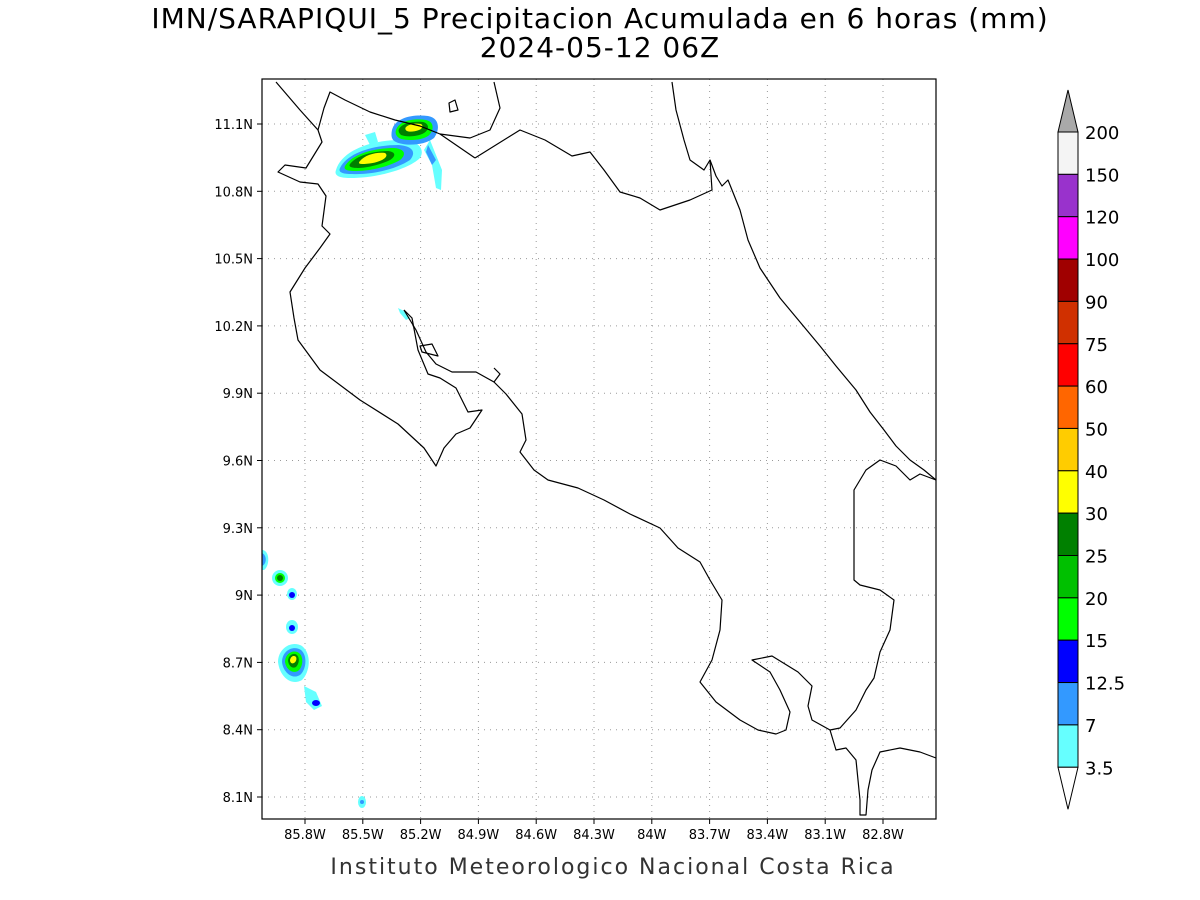  Describe the element at coordinates (652, 835) in the screenshot. I see `lon-tick-label: 84W` at that location.